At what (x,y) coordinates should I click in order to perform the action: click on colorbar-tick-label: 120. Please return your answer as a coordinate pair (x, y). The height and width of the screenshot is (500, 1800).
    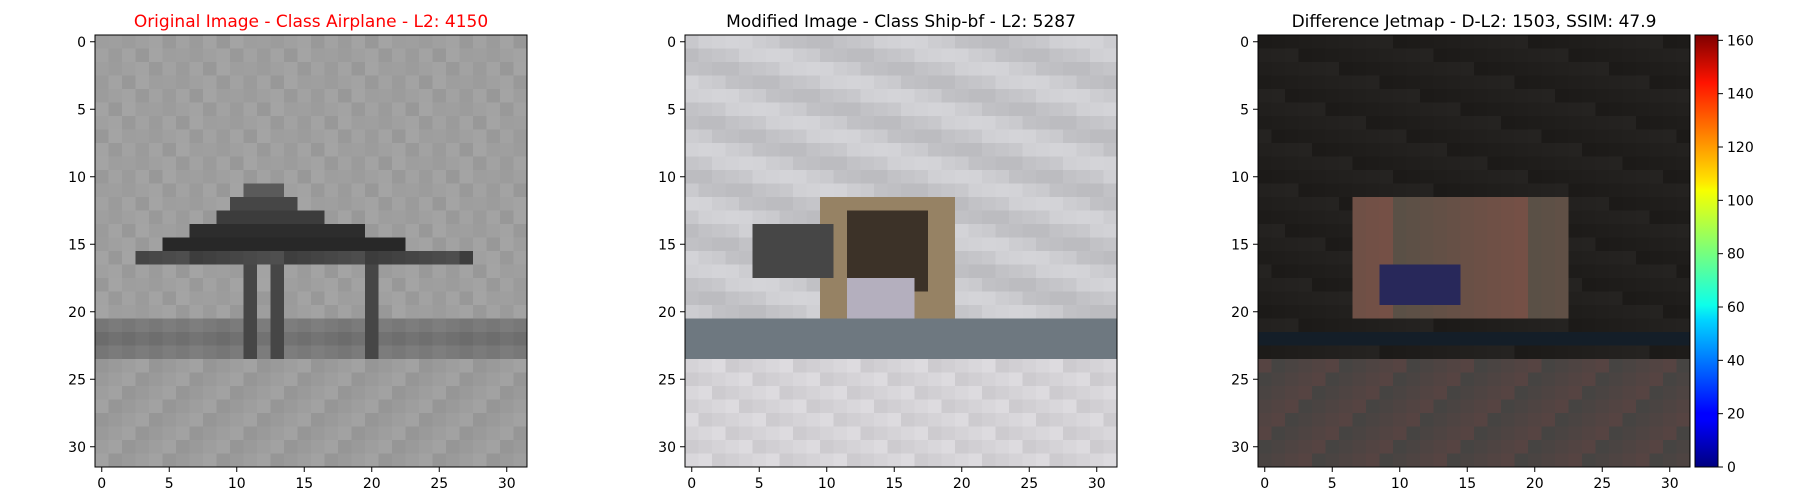
    Looking at the image, I should click on (1740, 148).